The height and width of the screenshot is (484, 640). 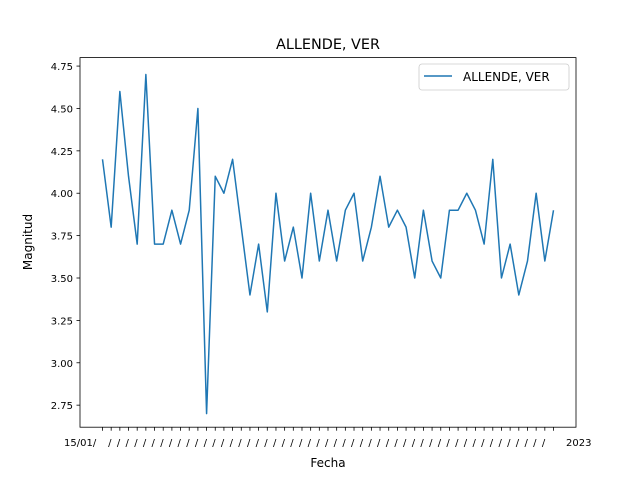 I want to click on y-tick-label: 2.75, so click(x=62, y=406).